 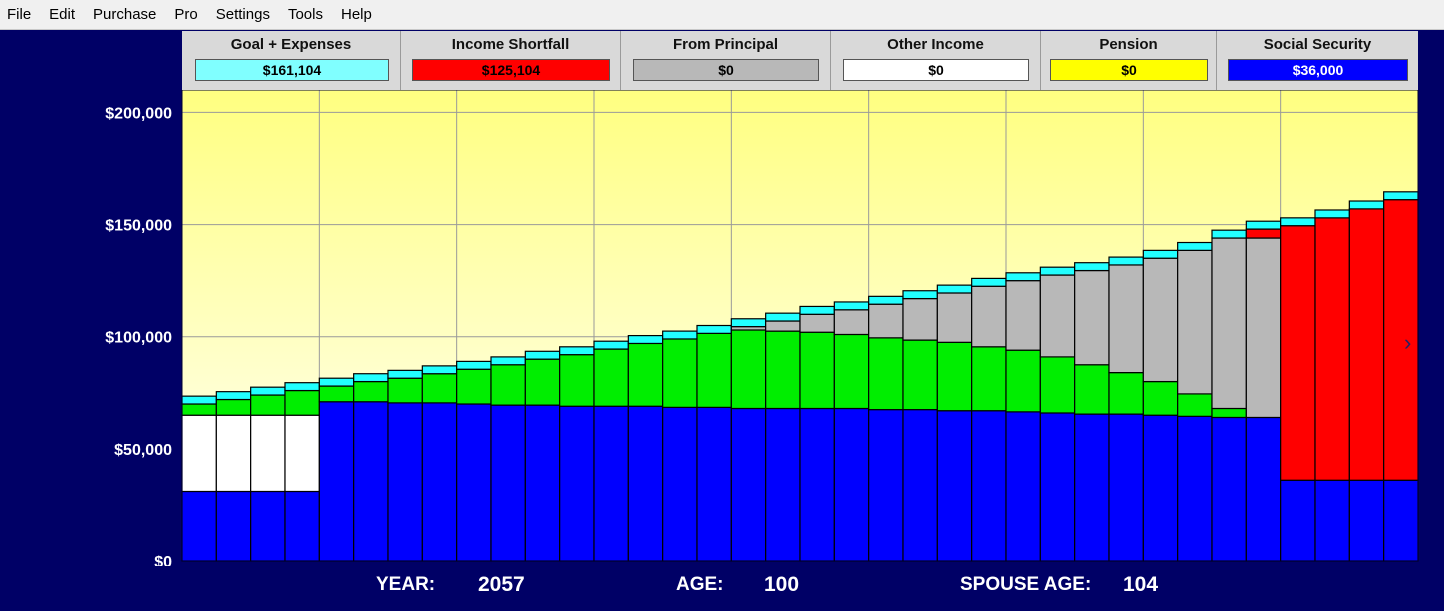 What do you see at coordinates (1318, 70) in the screenshot?
I see `legend-value-swatch: $36,000` at bounding box center [1318, 70].